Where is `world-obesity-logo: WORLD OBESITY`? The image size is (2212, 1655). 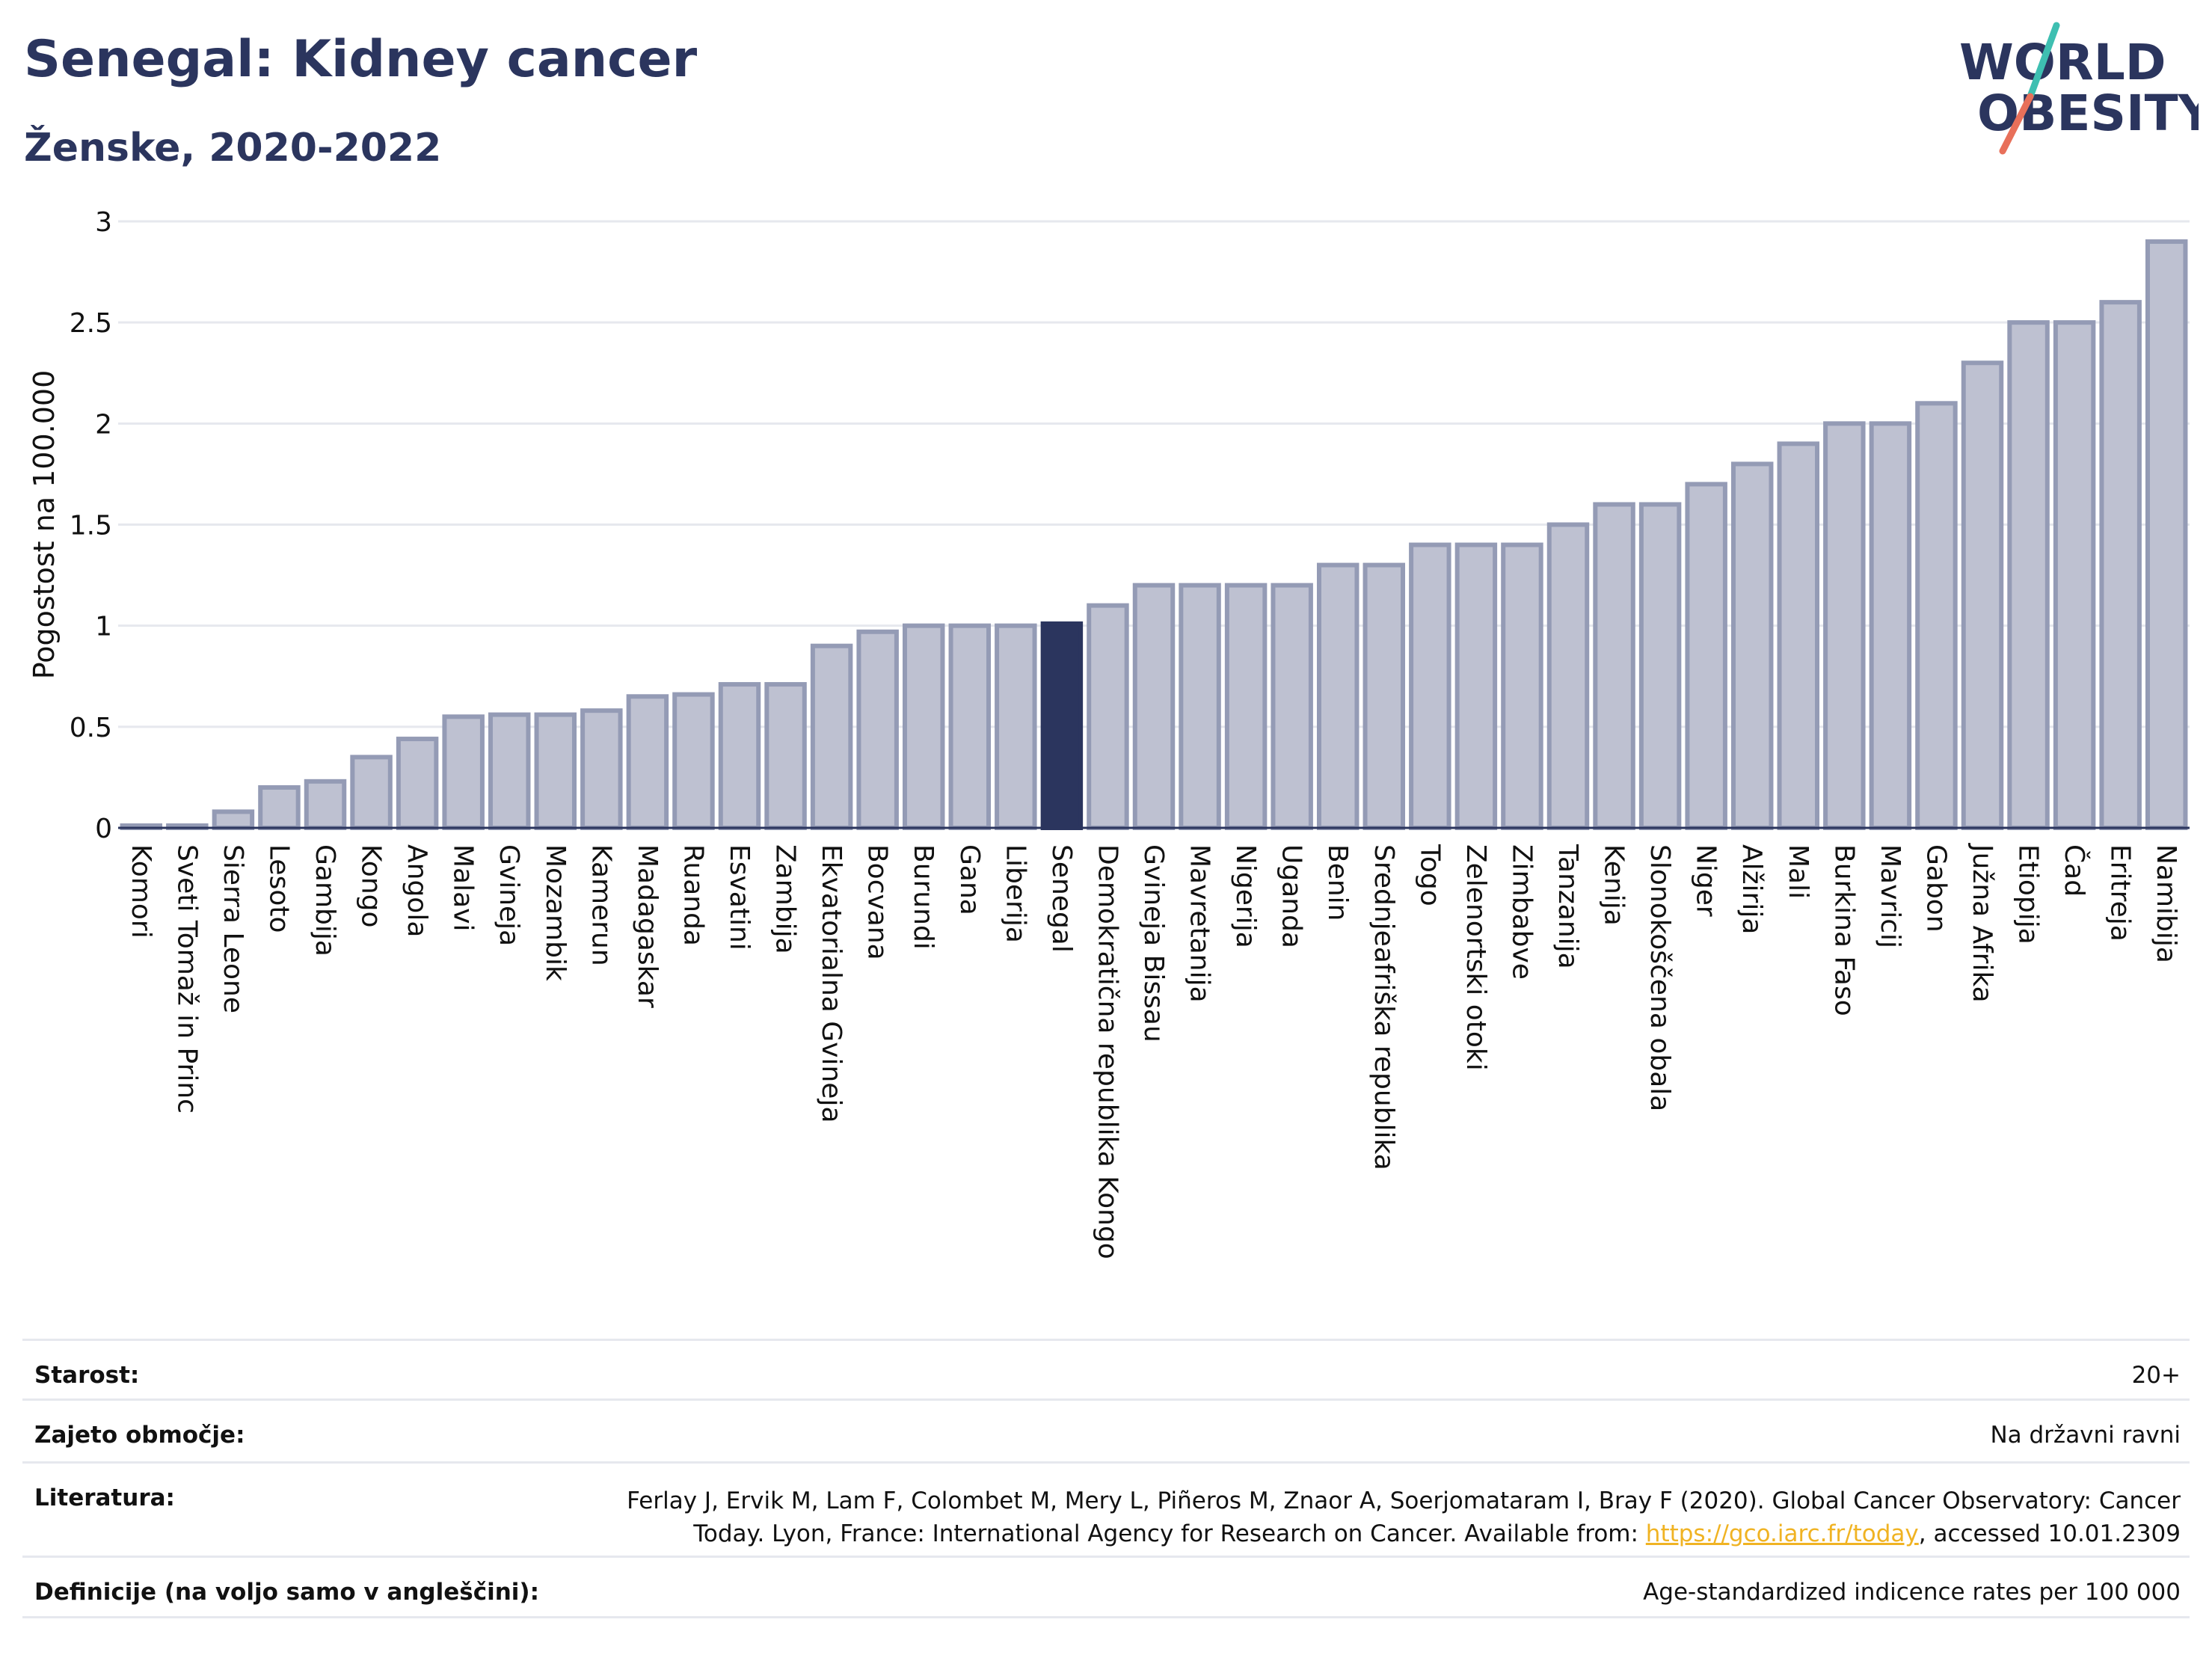
world-obesity-logo: WORLD OBESITY is located at coordinates (2079, 88).